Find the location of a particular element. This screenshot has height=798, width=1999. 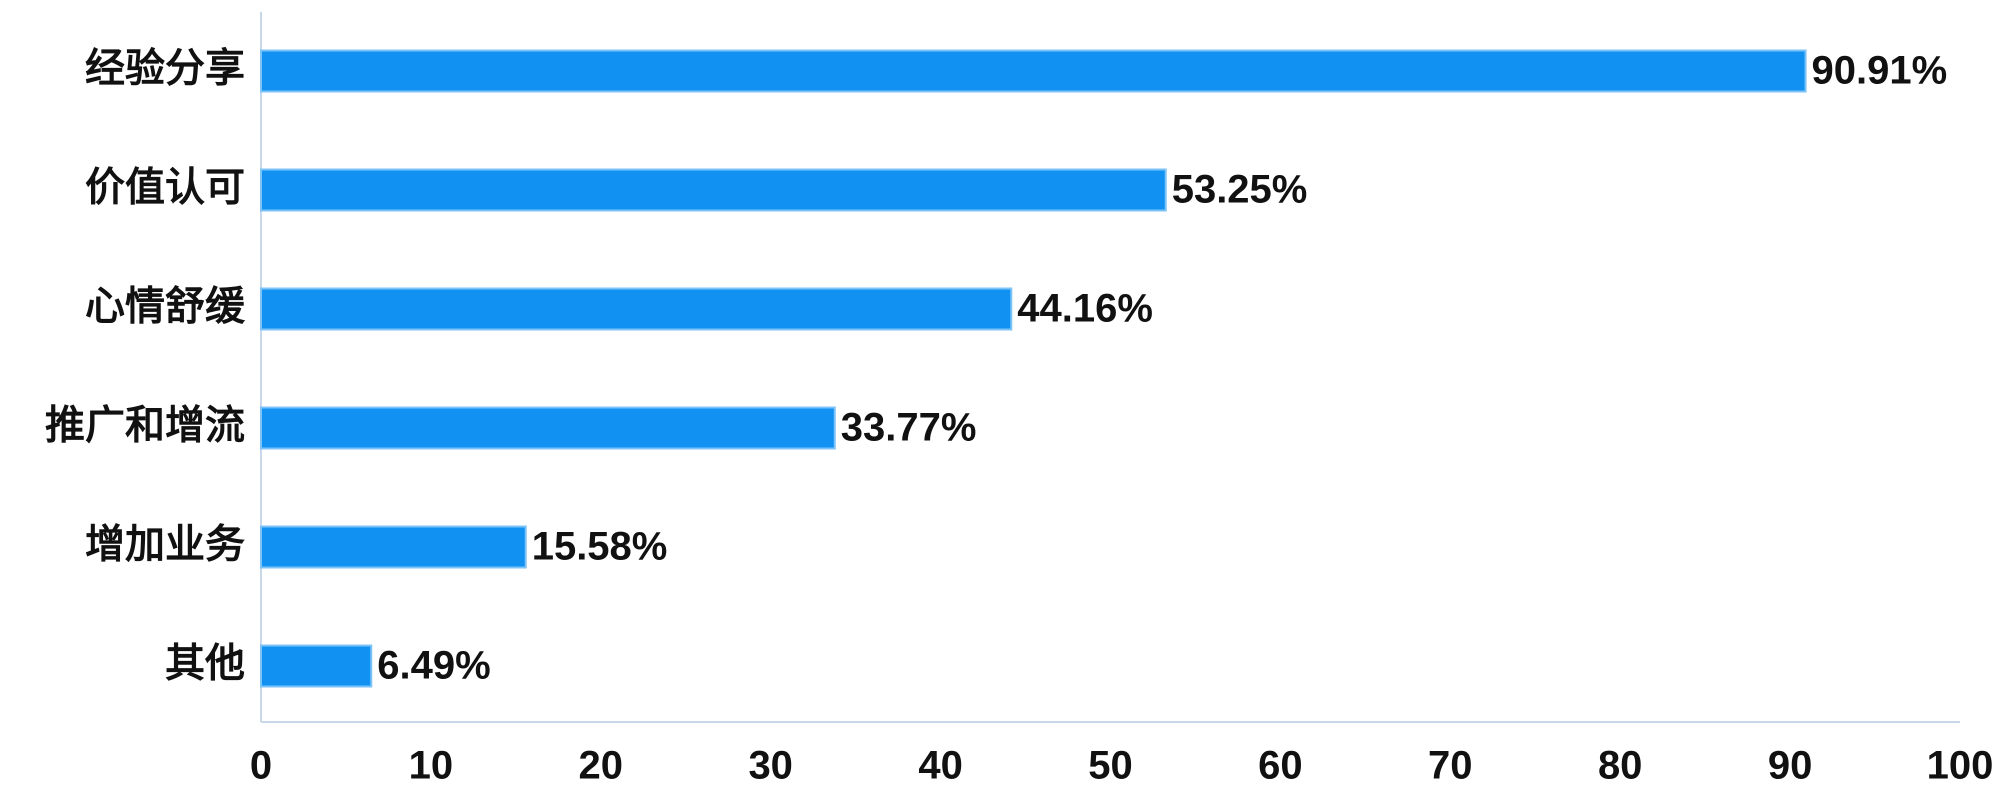

category-label: 增加业务 is located at coordinates (165, 545).